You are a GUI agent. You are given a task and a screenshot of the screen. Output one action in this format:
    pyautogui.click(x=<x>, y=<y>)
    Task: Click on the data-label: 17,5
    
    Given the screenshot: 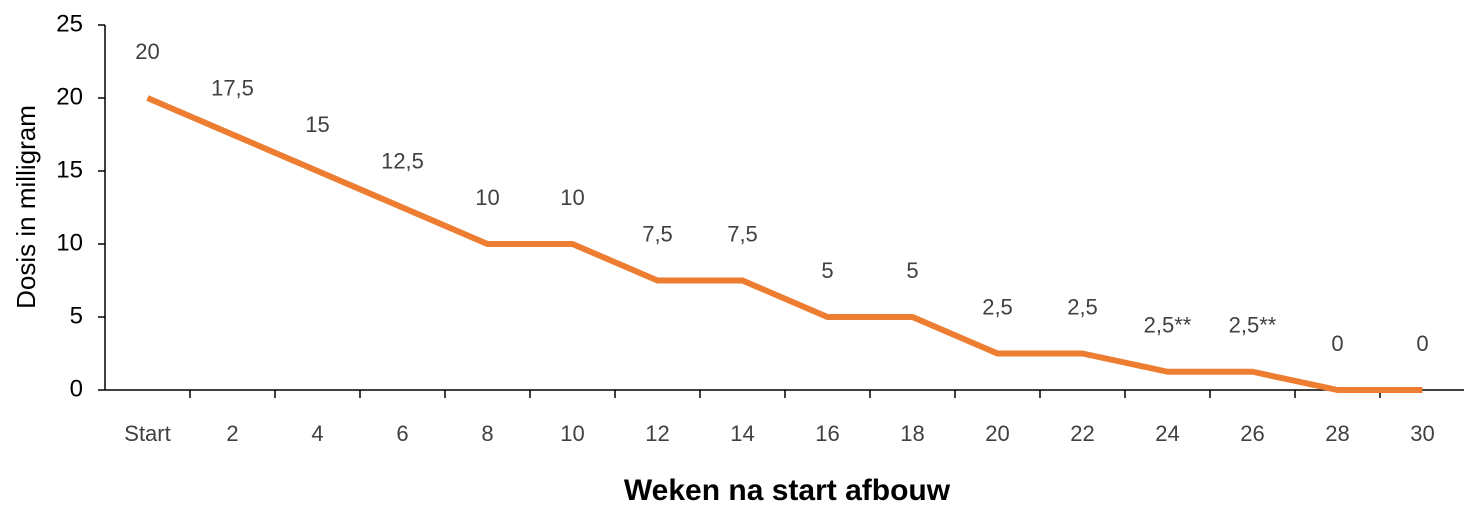 What is the action you would take?
    pyautogui.click(x=232, y=87)
    